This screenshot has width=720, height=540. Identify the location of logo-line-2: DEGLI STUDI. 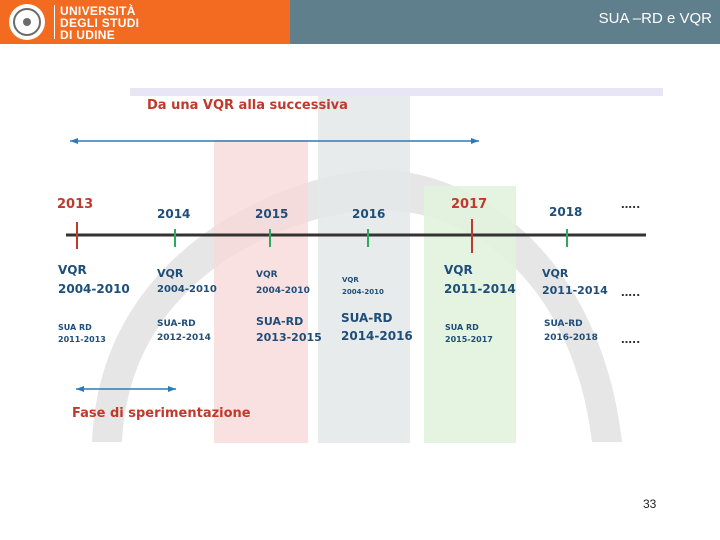
(100, 23).